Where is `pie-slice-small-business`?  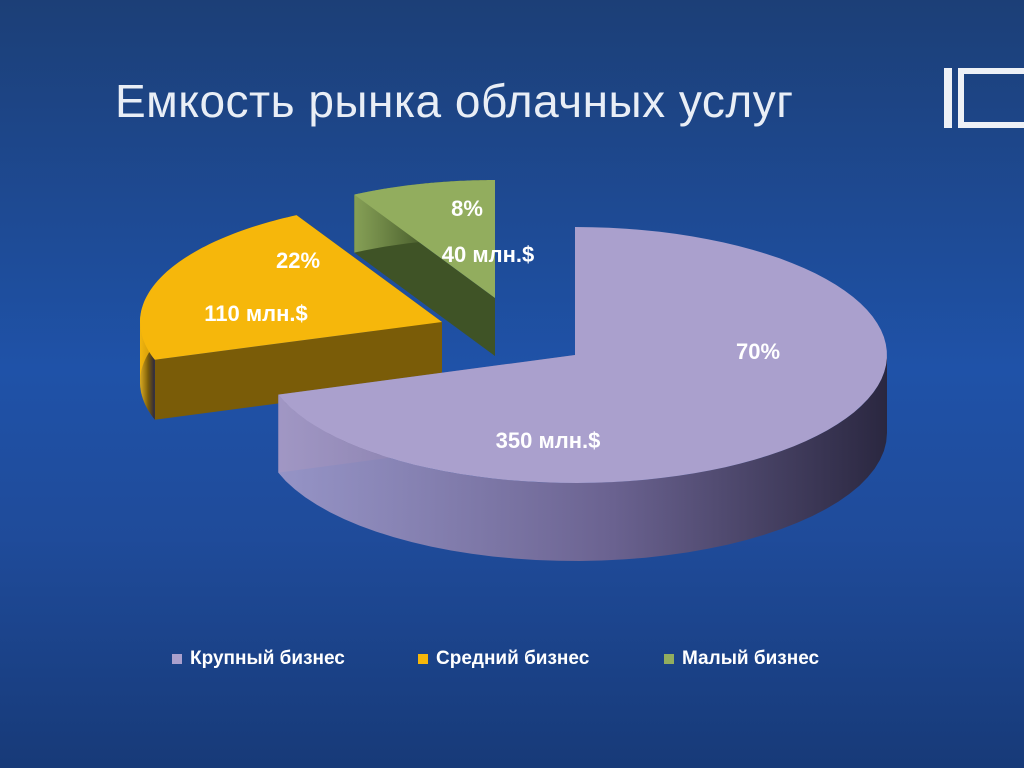 pie-slice-small-business is located at coordinates (424, 268).